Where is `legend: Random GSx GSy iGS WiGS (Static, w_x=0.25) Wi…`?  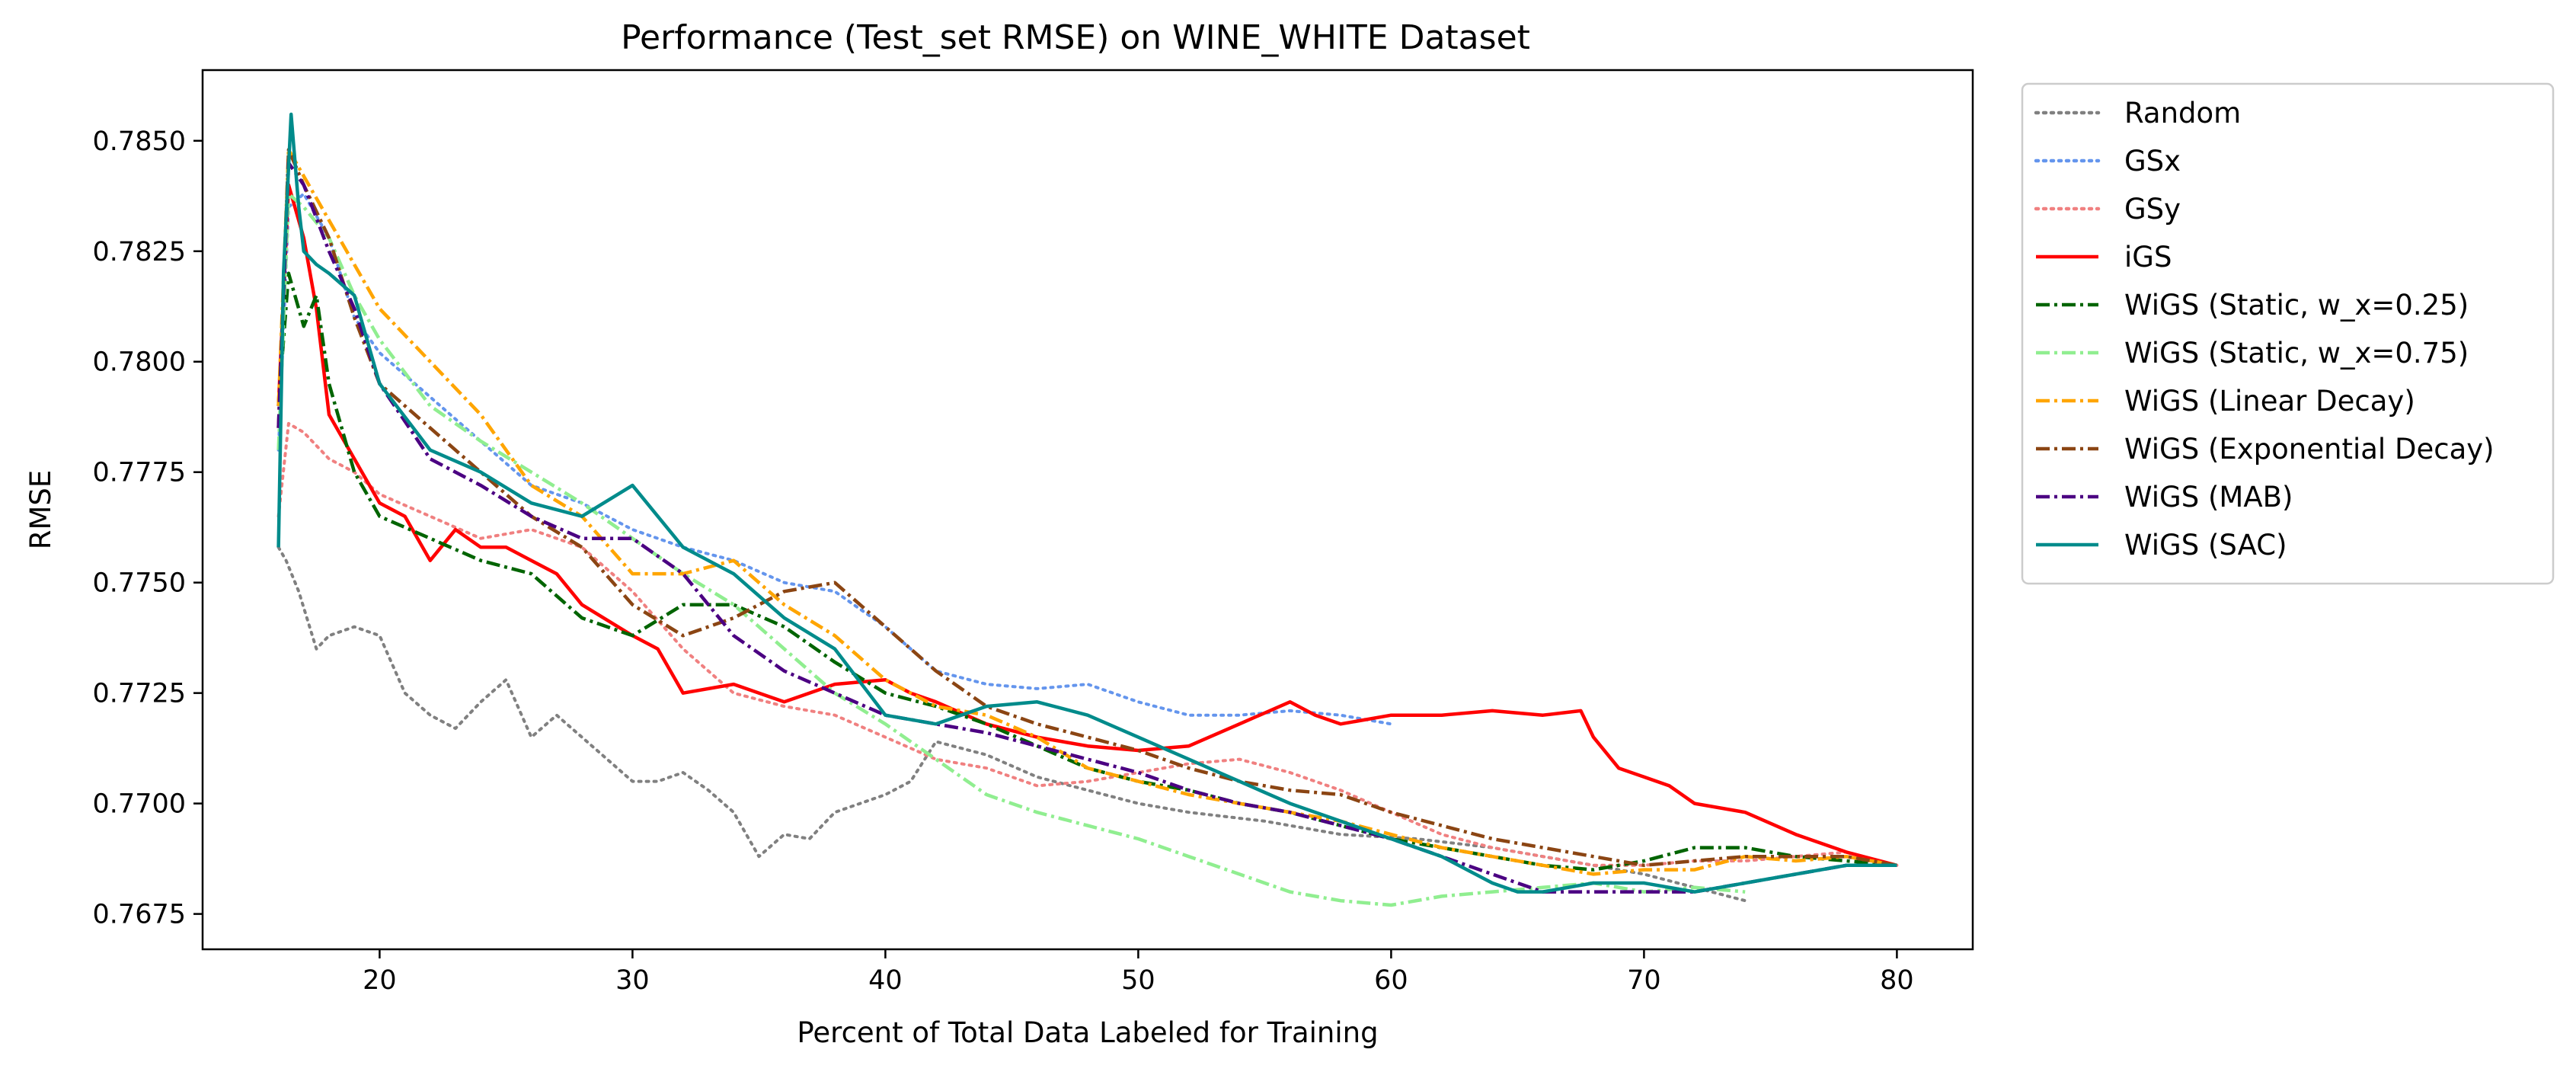 legend: Random GSx GSy iGS WiGS (Static, w_x=0.25) Wi… is located at coordinates (2288, 333).